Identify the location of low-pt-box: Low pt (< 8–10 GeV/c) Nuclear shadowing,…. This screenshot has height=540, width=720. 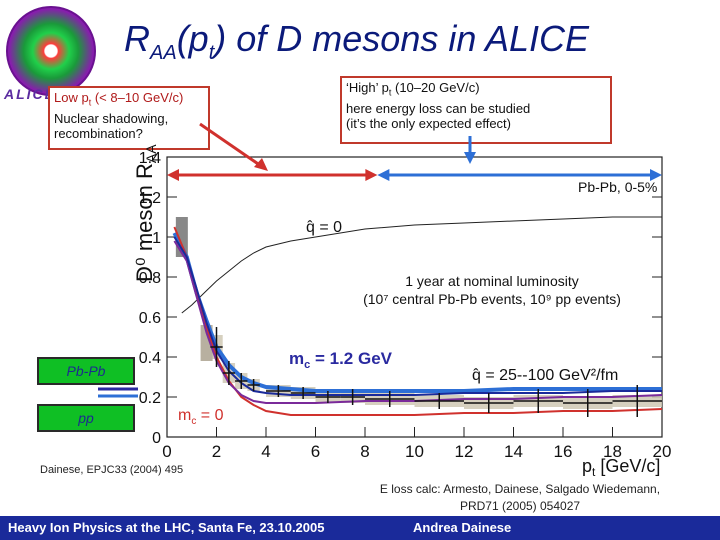
(129, 118).